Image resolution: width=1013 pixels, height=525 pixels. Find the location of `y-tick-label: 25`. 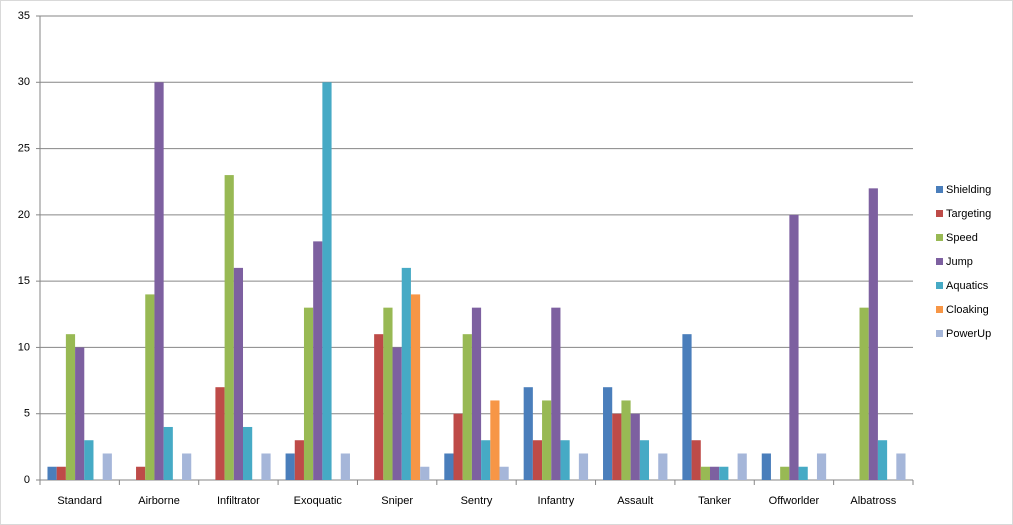

y-tick-label: 25 is located at coordinates (24, 148).